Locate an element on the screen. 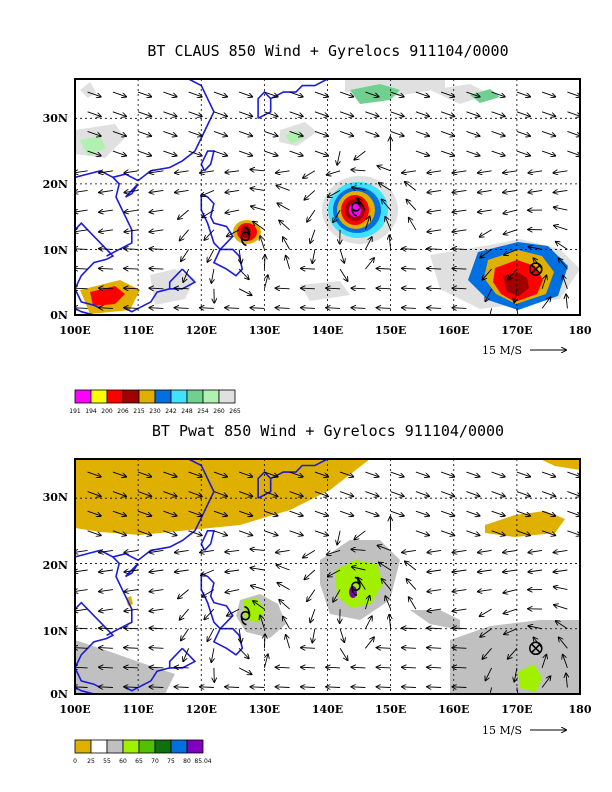 The width and height of the screenshot is (612, 792). x-tick-label: 100E is located at coordinates (74, 709).